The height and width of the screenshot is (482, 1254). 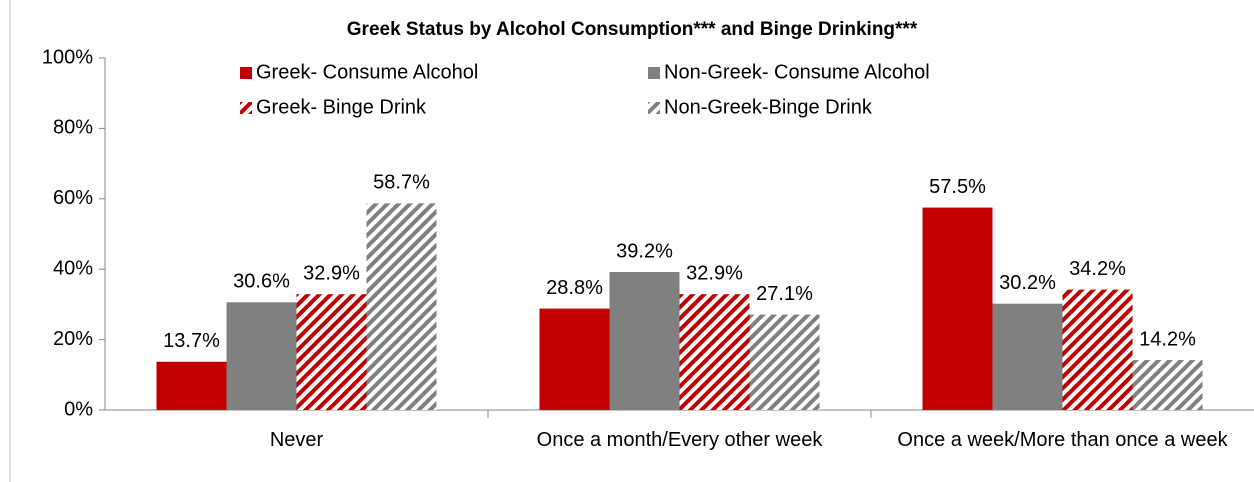 What do you see at coordinates (73, 268) in the screenshot?
I see `y-tick-label: 40%` at bounding box center [73, 268].